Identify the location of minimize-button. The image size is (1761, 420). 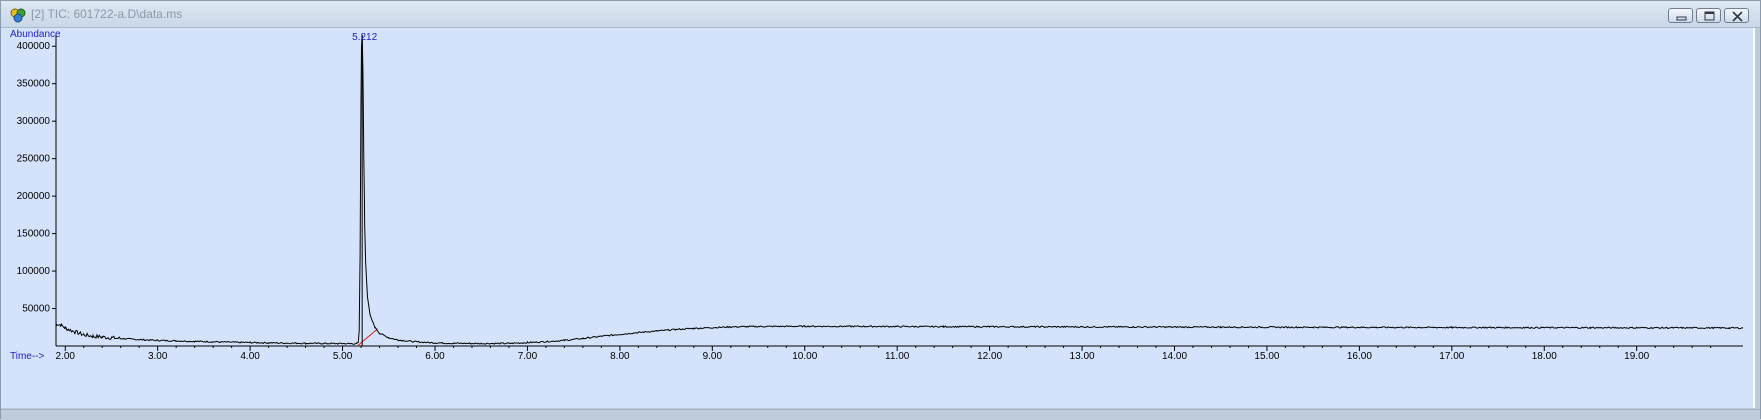
(1680, 15).